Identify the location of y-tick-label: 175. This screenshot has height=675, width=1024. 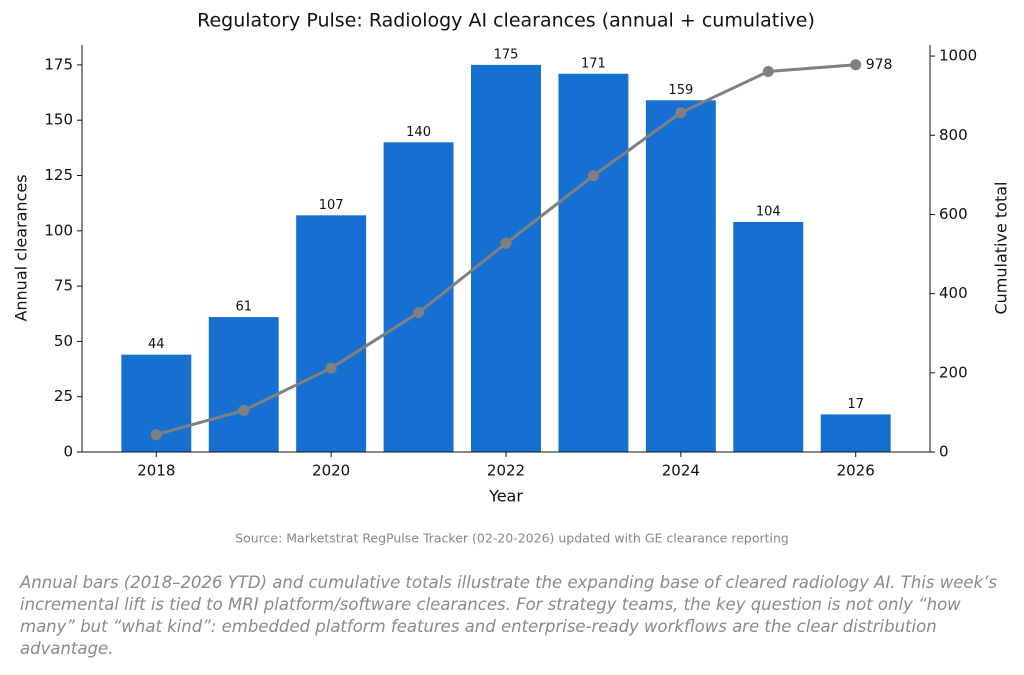
(58, 64).